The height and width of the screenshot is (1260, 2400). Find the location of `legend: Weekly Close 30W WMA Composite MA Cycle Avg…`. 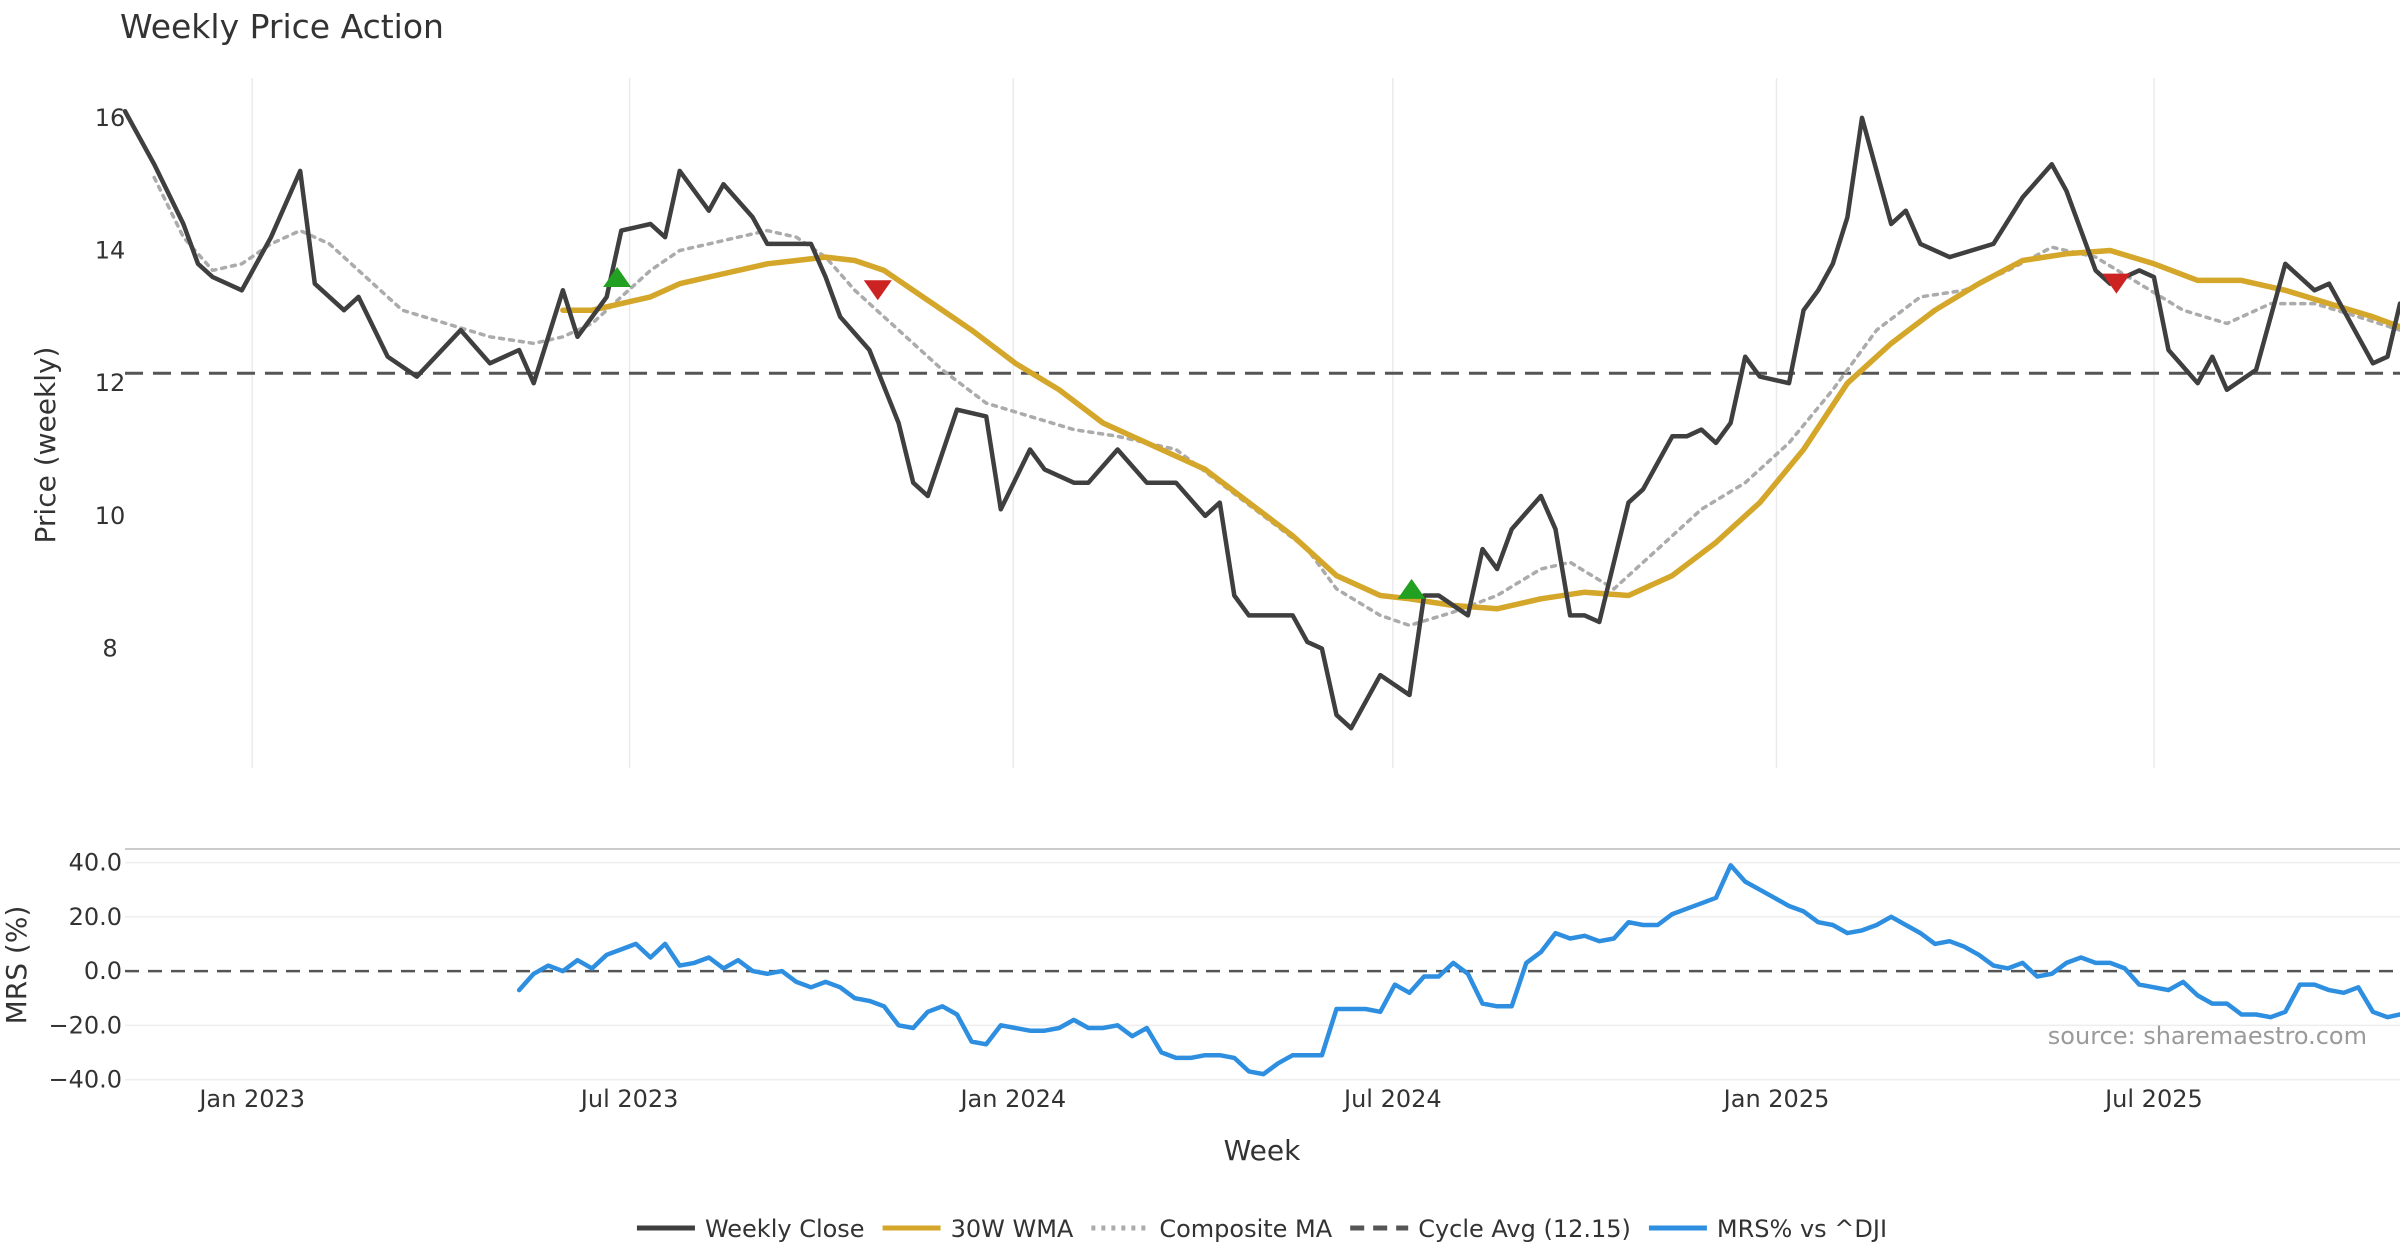

legend: Weekly Close 30W WMA Composite MA Cycle Avg… is located at coordinates (1261, 1229).